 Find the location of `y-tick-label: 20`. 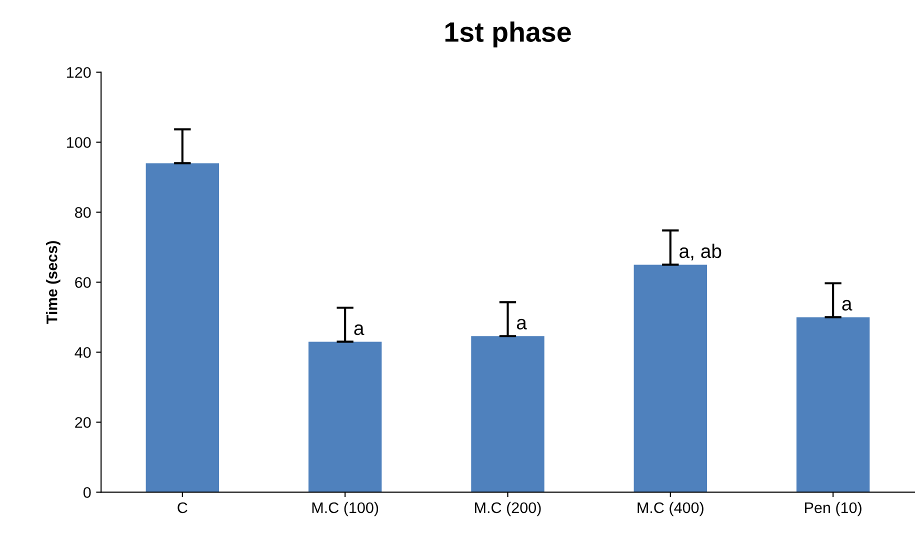

y-tick-label: 20 is located at coordinates (83, 422).